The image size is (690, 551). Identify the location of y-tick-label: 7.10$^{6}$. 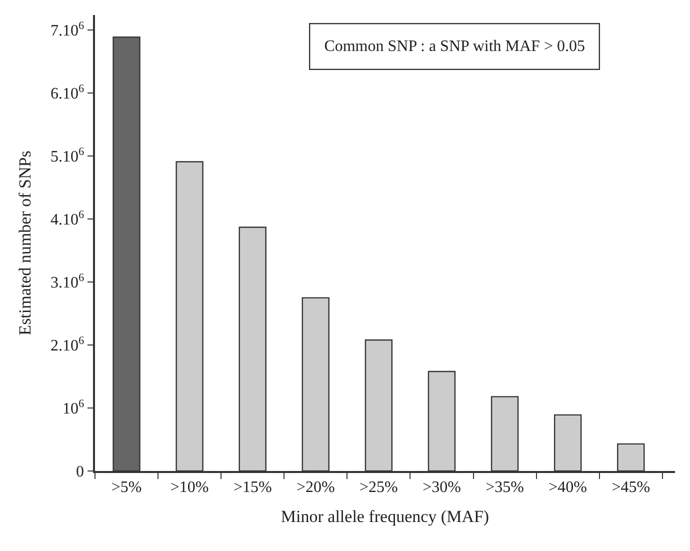
(67, 30).